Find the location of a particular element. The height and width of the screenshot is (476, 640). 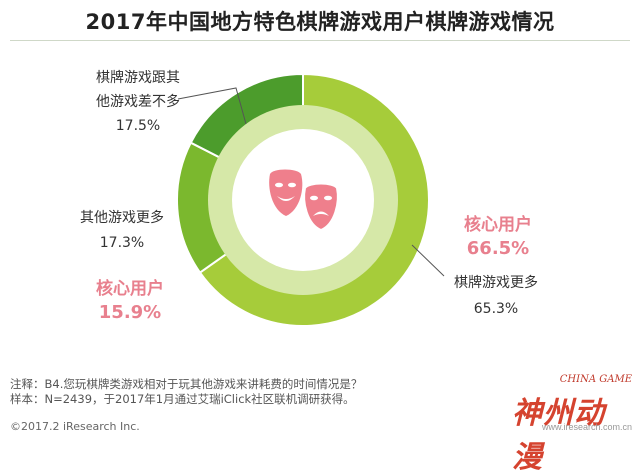

drama-masks-icon is located at coordinates (304, 200).